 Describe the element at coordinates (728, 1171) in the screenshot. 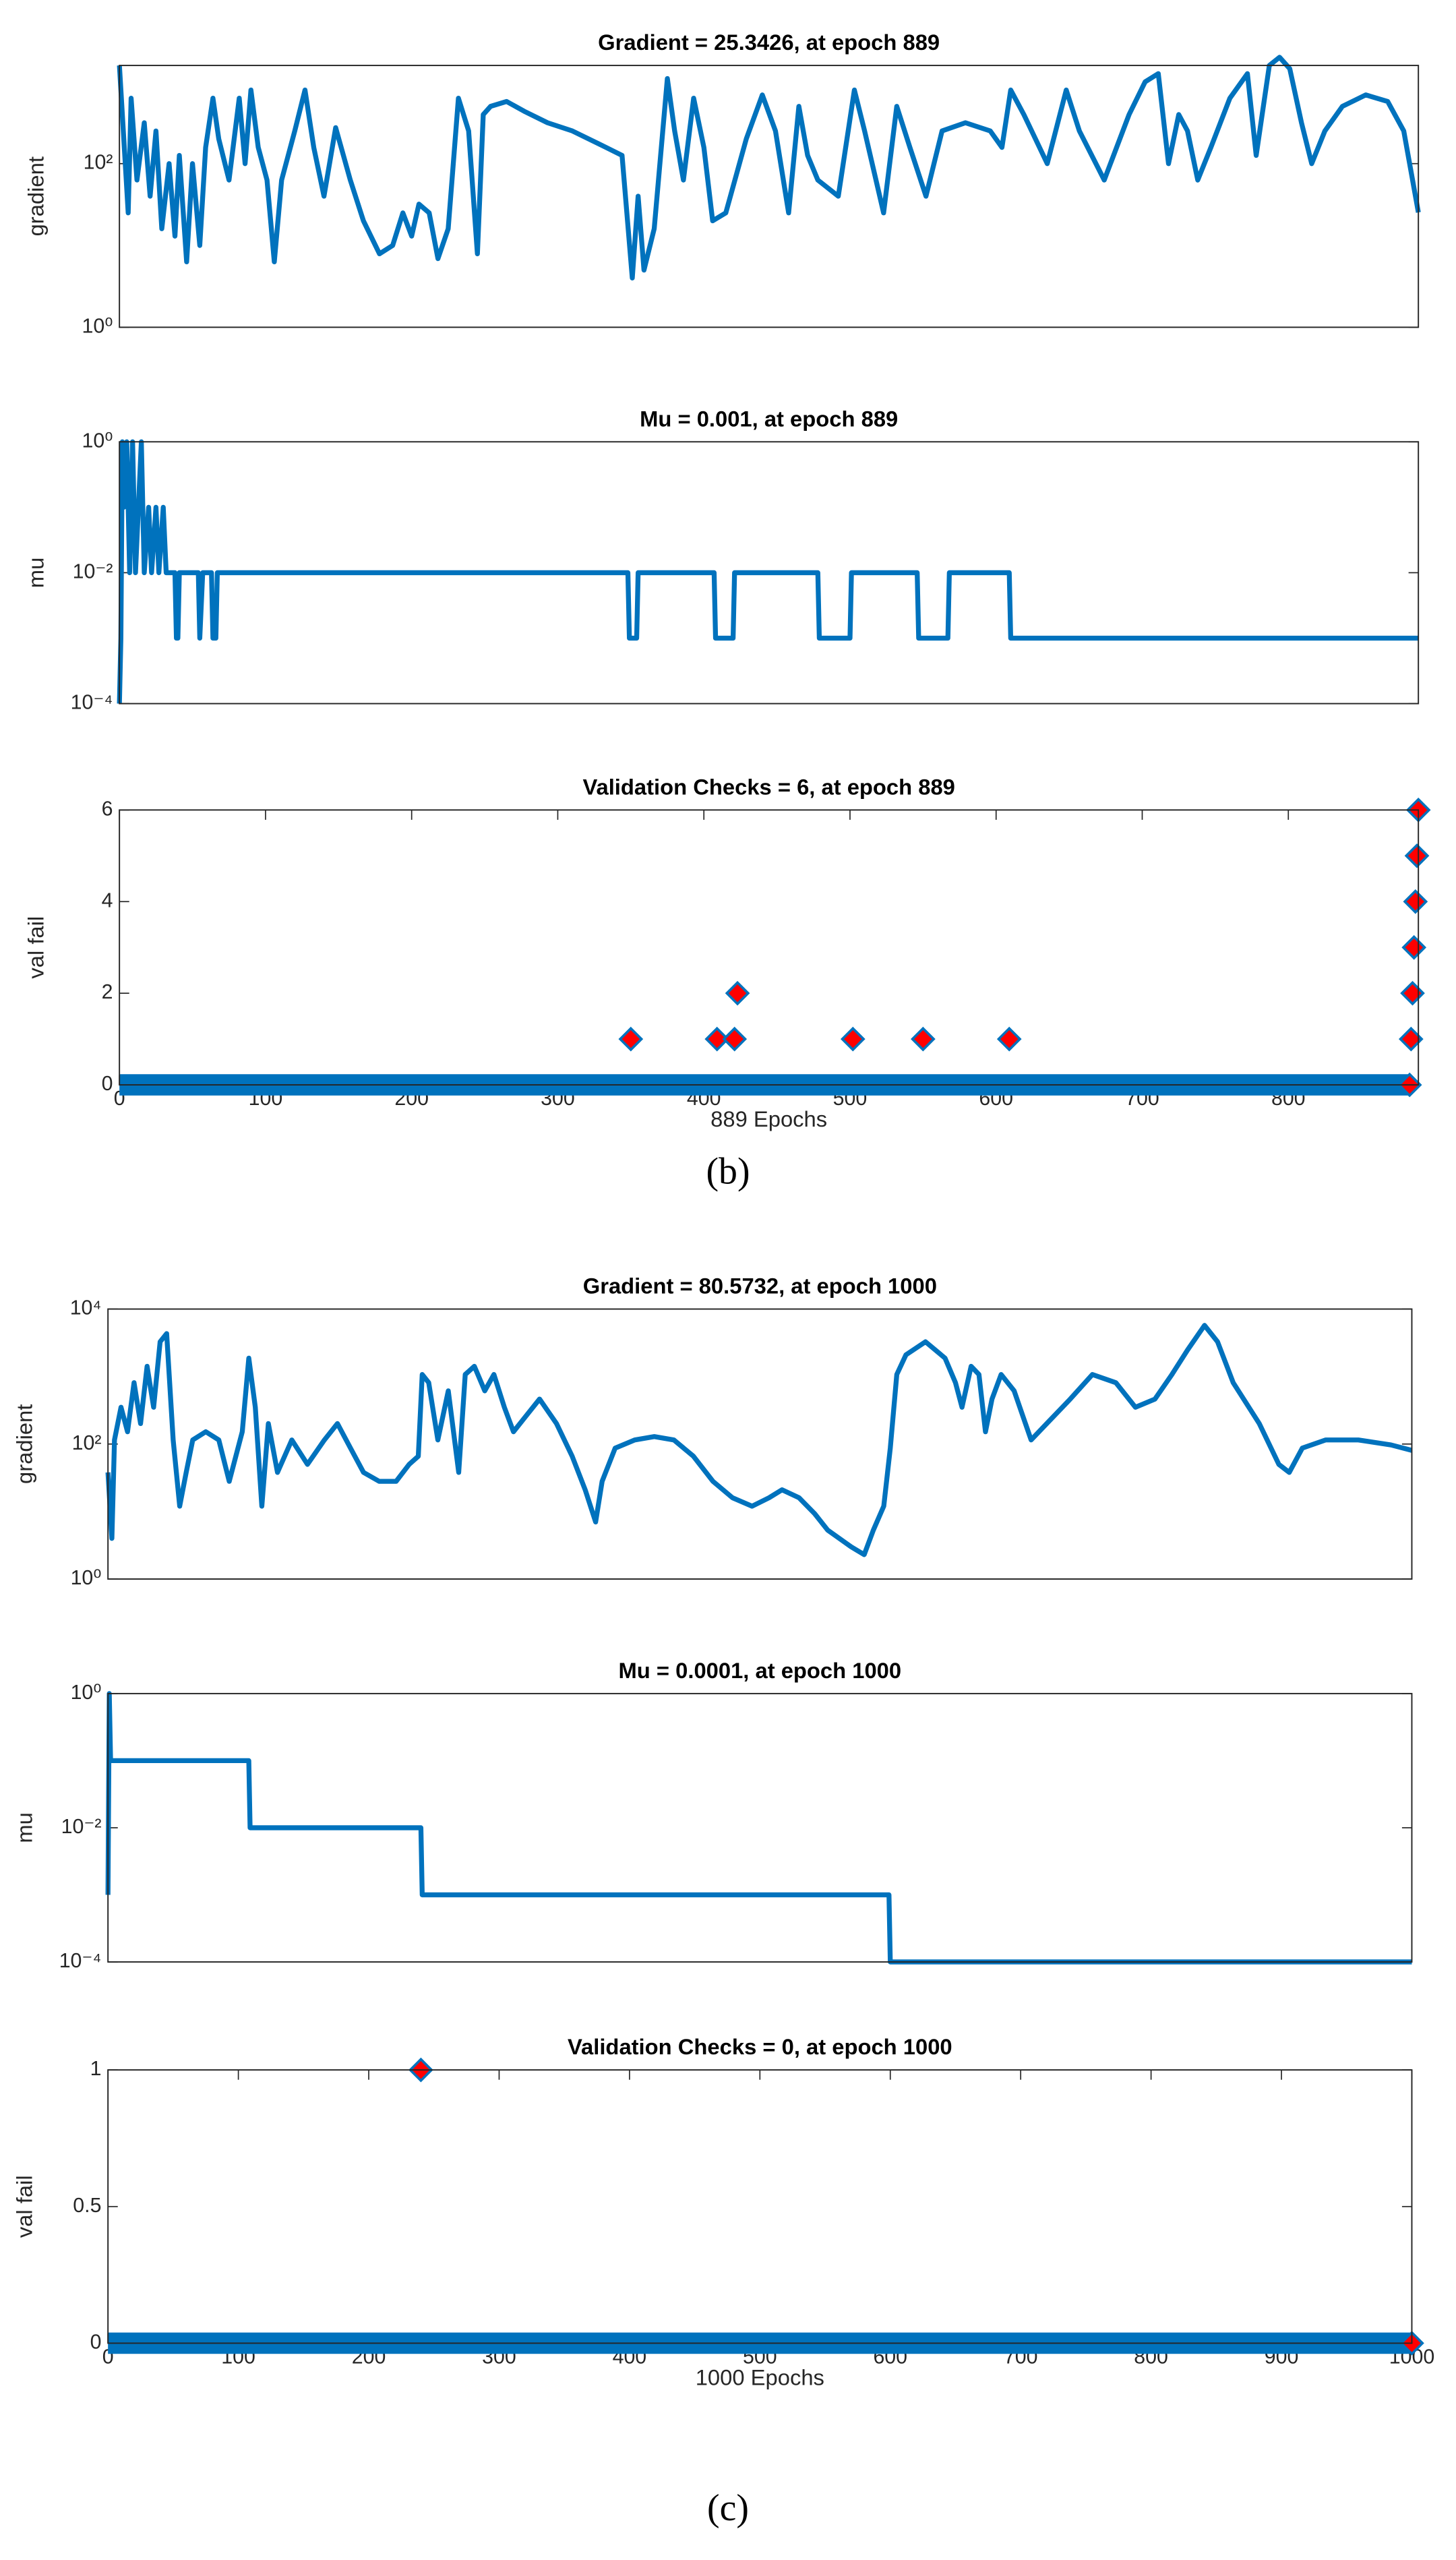

I see `caption: (b)` at that location.